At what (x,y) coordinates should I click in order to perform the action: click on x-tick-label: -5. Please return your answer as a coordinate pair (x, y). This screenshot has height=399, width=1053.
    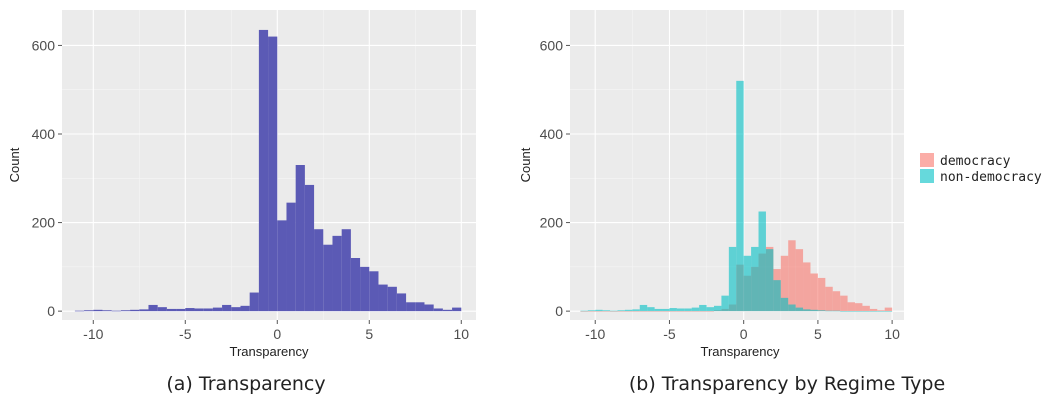
    Looking at the image, I should click on (185, 334).